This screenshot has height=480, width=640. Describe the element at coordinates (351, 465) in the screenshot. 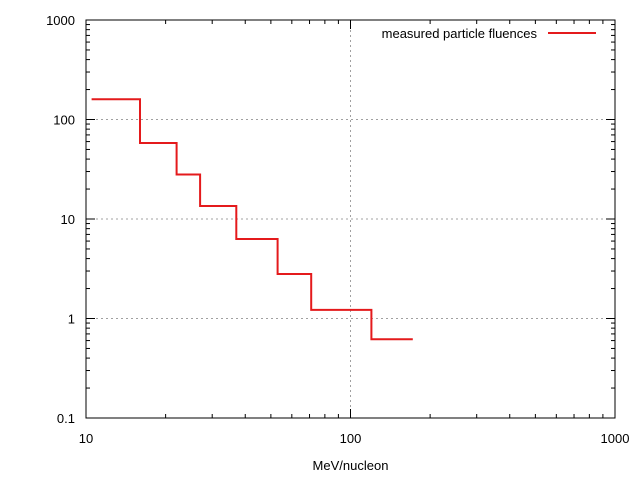

I see `x-axis-label: MeV/nucleon` at that location.